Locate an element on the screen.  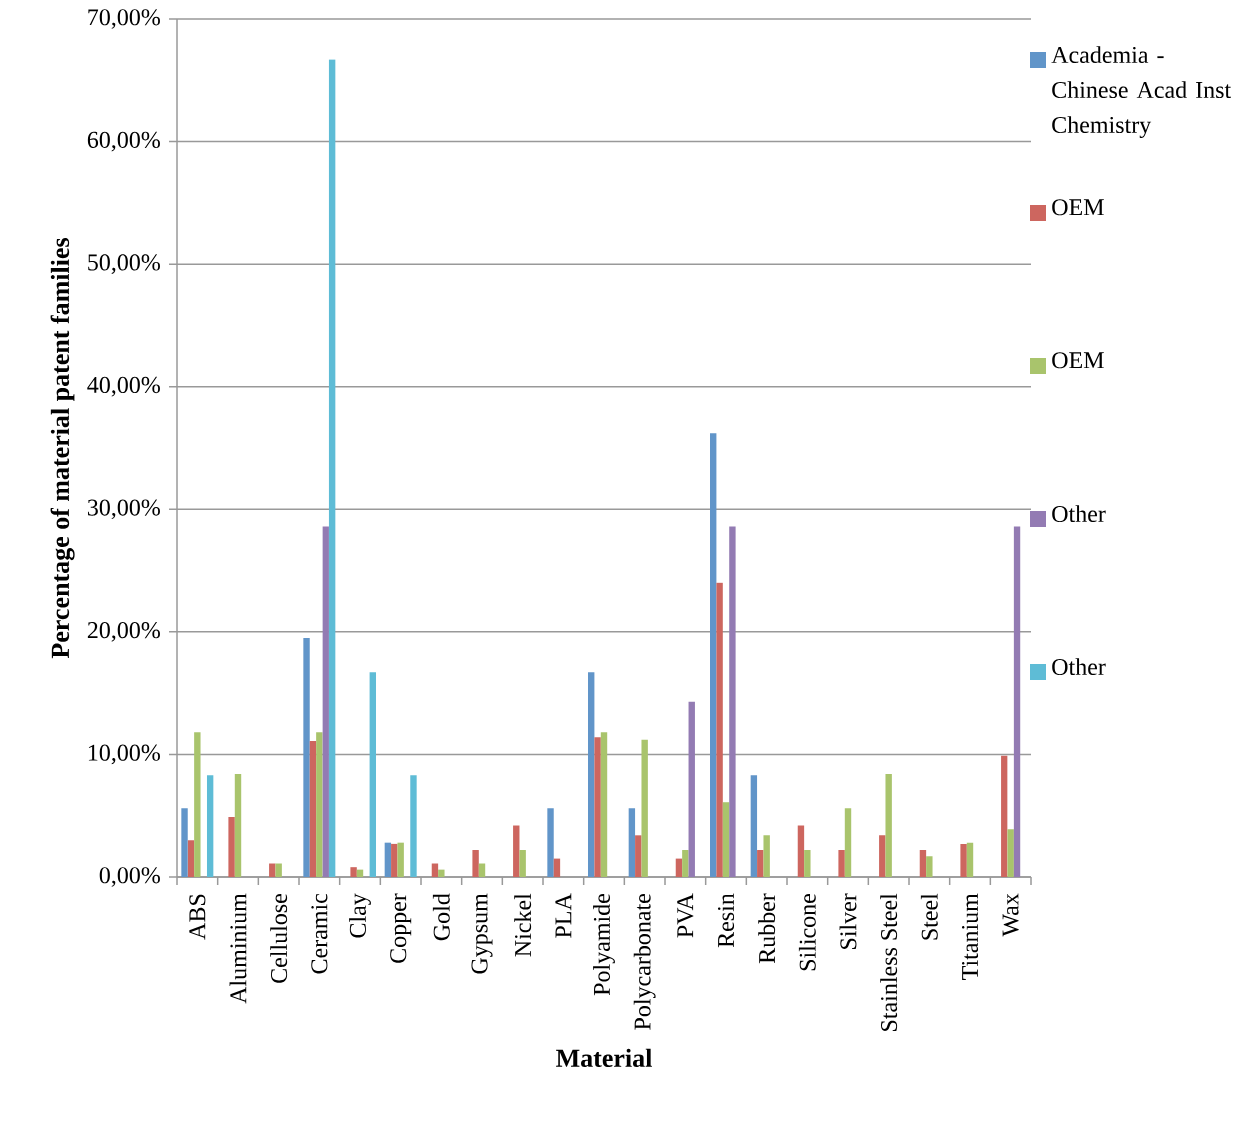
x-tick-label: Cellulose is located at coordinates (279, 938).